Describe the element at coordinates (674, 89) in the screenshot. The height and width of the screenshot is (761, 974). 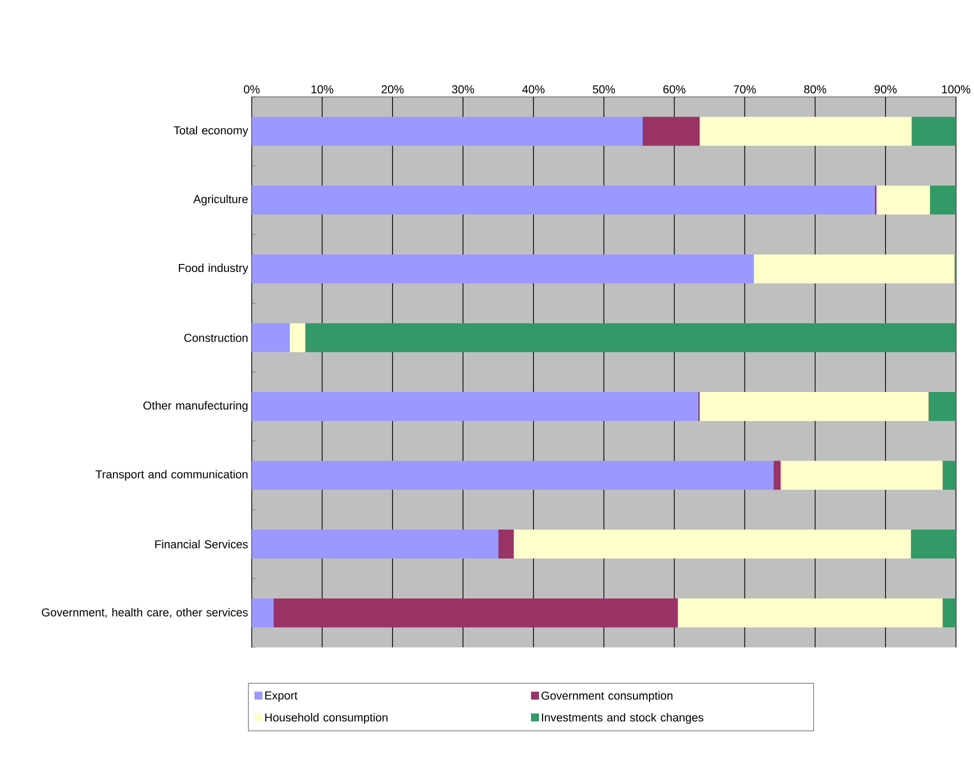
I see `x-tick-label: 60%` at that location.